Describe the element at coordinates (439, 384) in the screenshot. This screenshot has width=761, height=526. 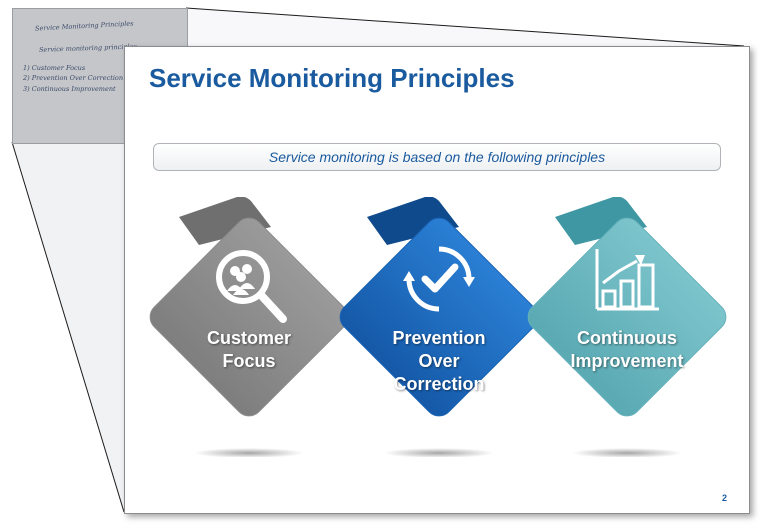
I see `label-line: Correction` at that location.